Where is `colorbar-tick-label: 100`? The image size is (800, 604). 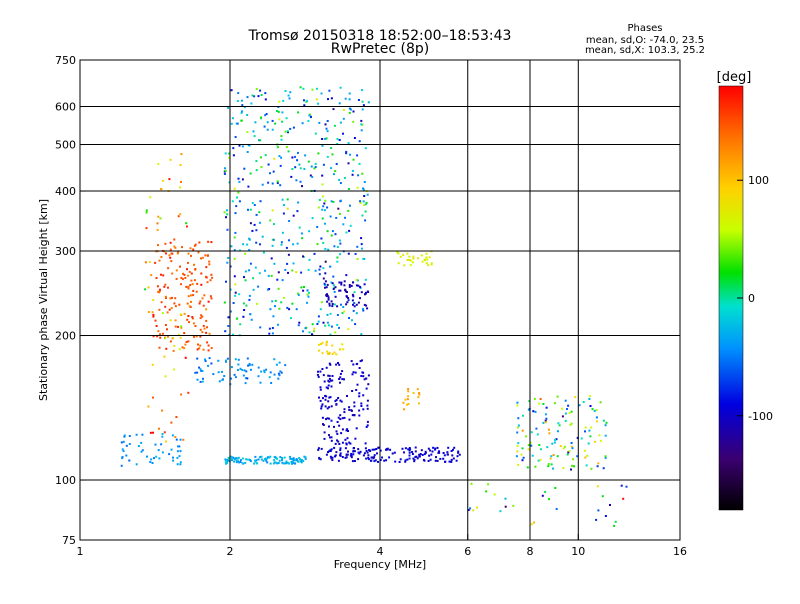
colorbar-tick-label: 100 is located at coordinates (758, 180).